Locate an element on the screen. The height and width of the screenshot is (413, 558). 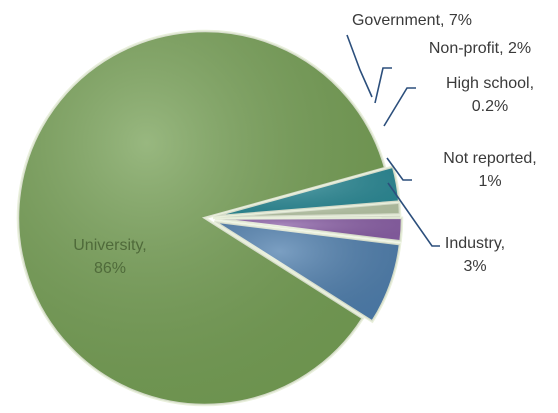
data-label: Not reported, 1% is located at coordinates (489, 170).